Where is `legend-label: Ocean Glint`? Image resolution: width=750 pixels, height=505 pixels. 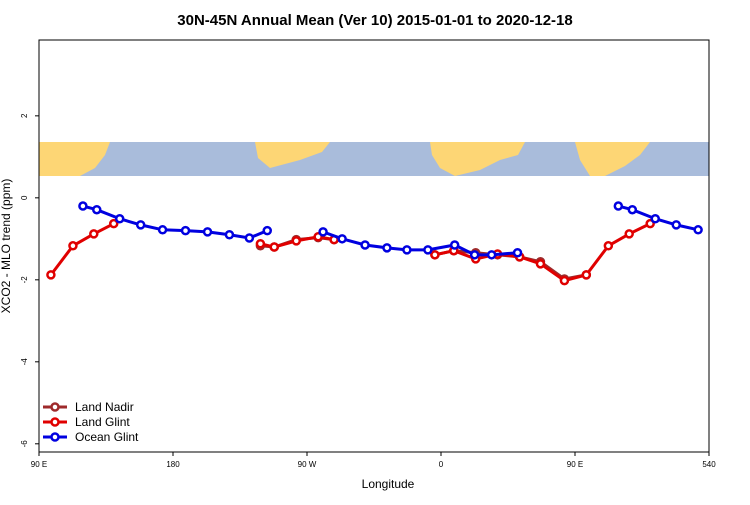
legend-label: Ocean Glint is located at coordinates (107, 437).